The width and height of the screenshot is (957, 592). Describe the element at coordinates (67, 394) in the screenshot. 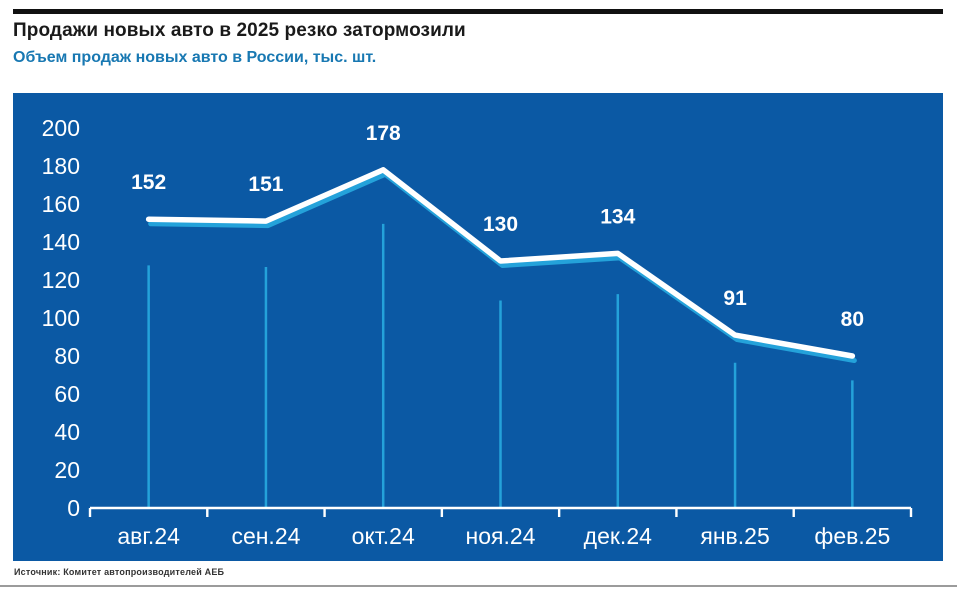

I see `y-axis-tick-label: 60` at that location.